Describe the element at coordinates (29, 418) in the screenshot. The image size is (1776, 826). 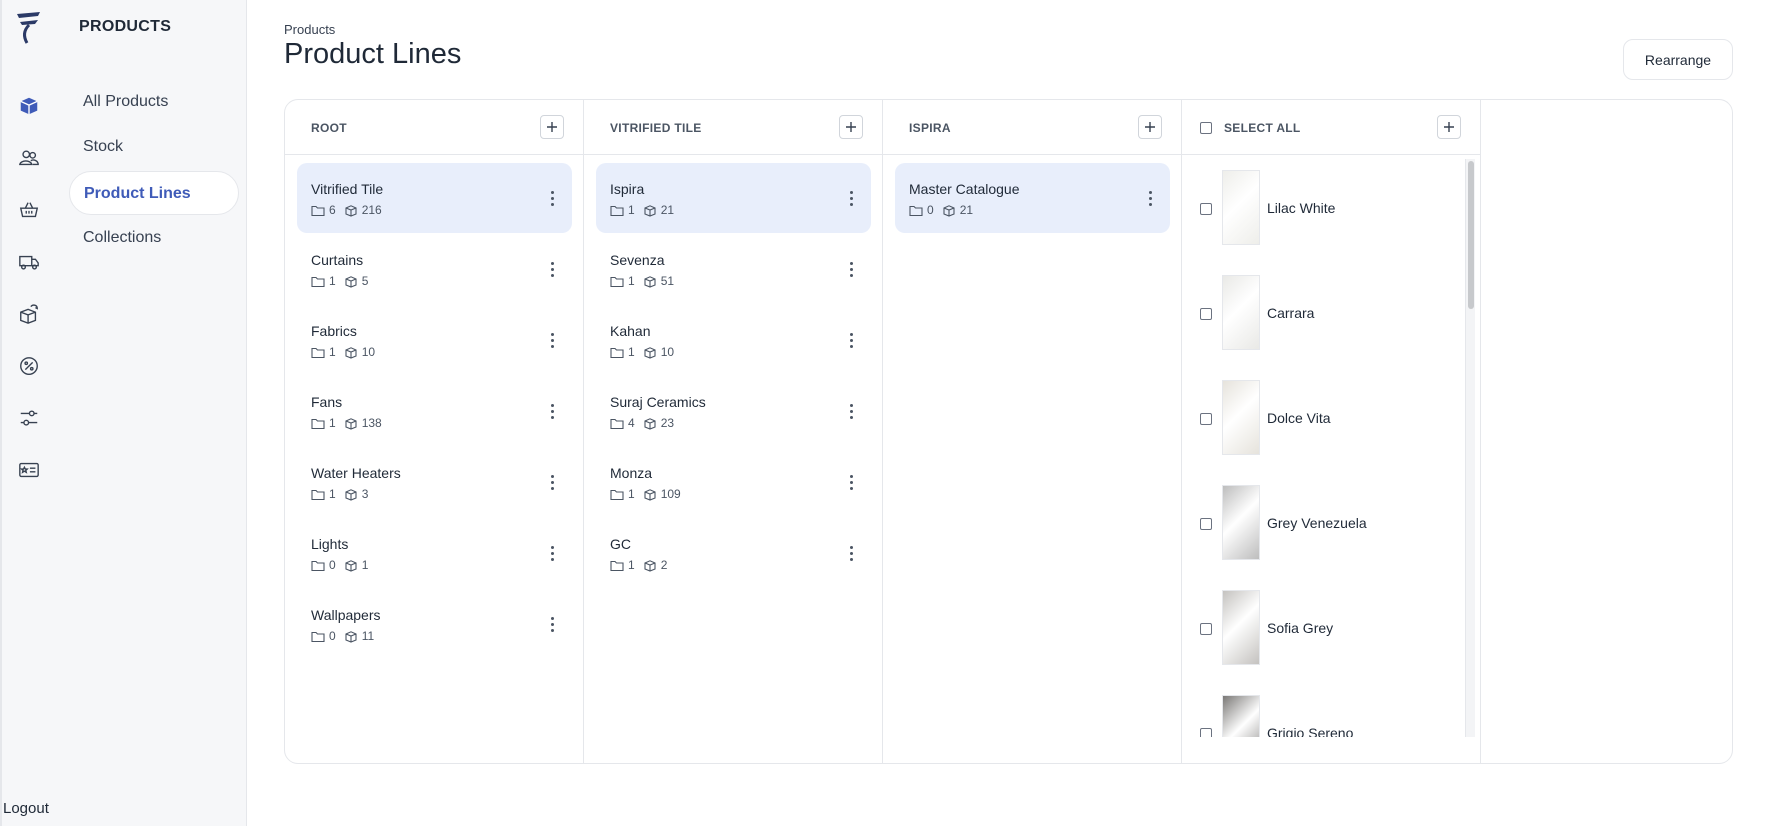
I see `settings-sliders-icon` at that location.